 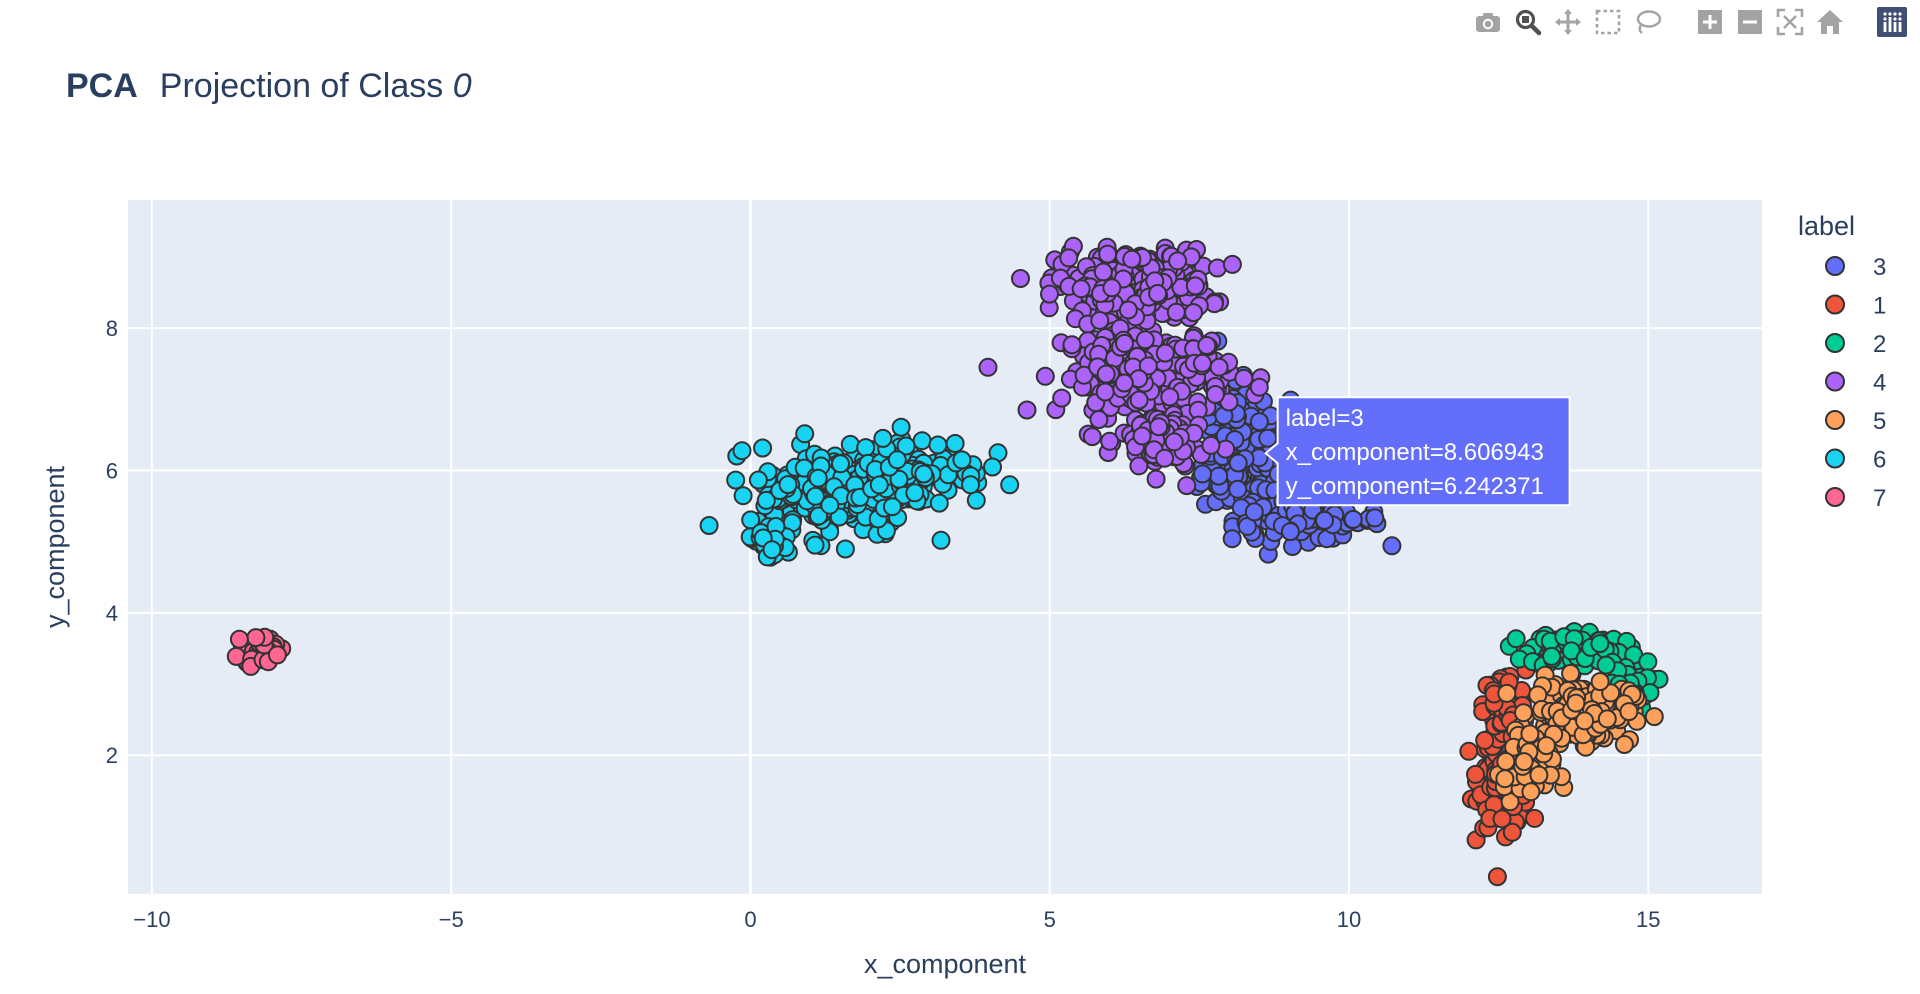 What do you see at coordinates (1608, 22) in the screenshot?
I see `box-select-icon` at bounding box center [1608, 22].